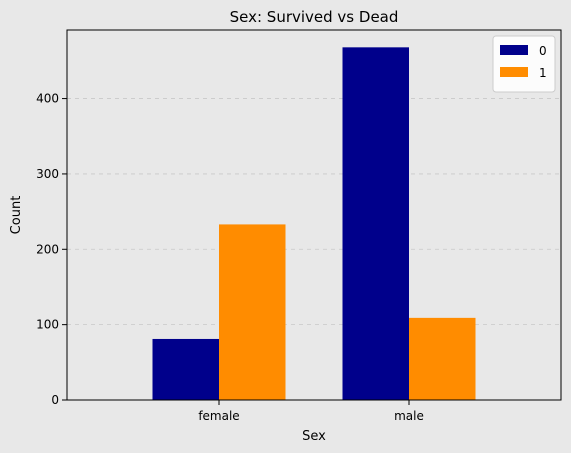 The image size is (571, 453). What do you see at coordinates (47, 325) in the screenshot?
I see `y-tick-label: 100` at bounding box center [47, 325].